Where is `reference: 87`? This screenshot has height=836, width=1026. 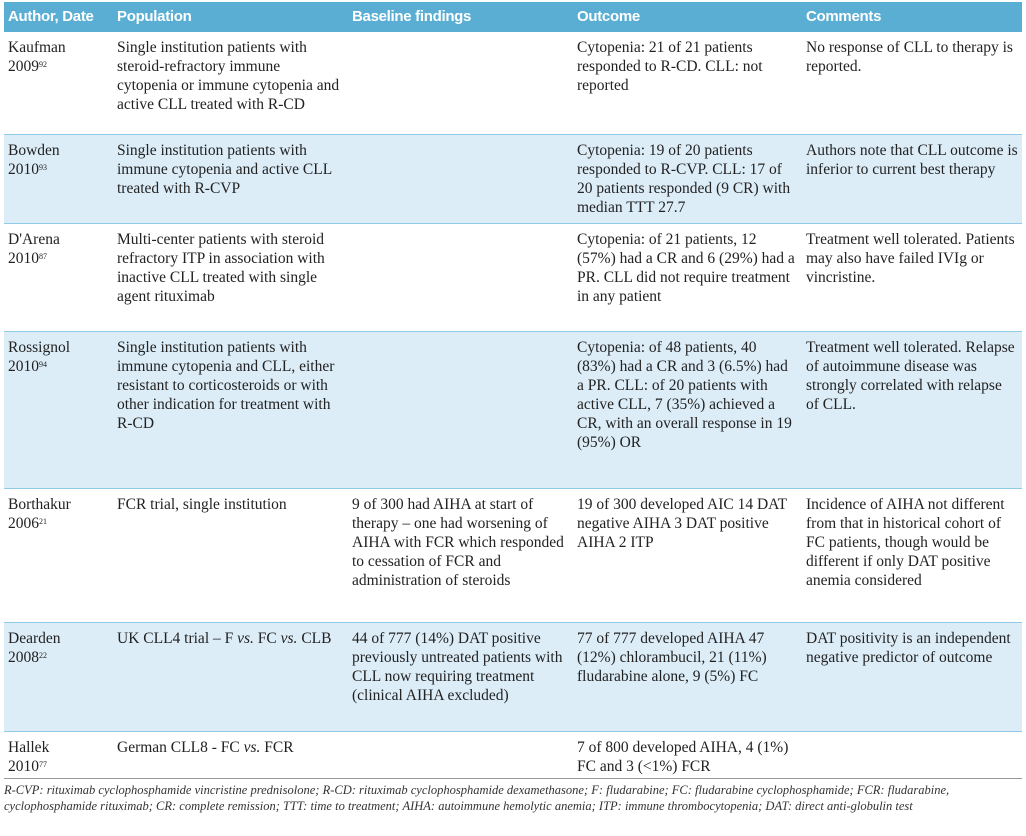 reference: 87 is located at coordinates (43, 256).